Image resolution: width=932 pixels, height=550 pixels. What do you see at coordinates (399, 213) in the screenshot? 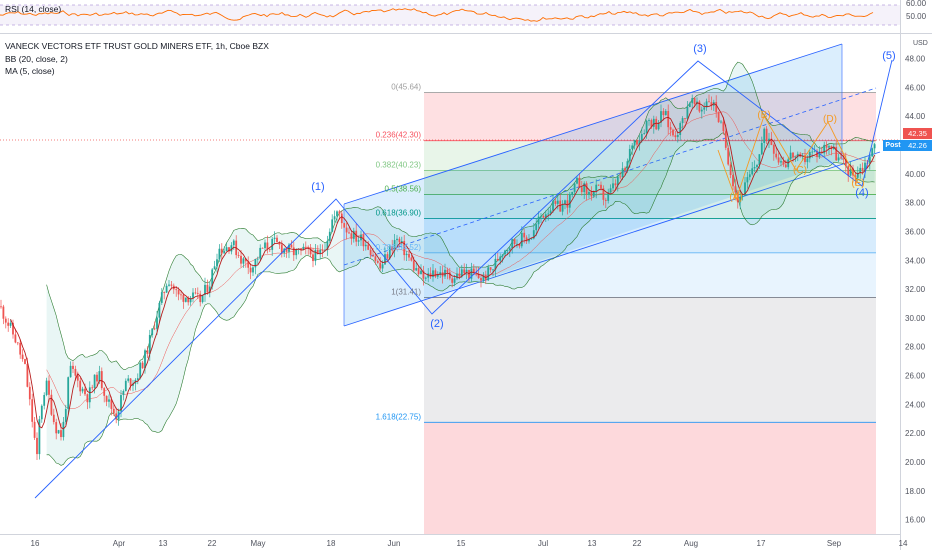
I see `fib-level-label: 0.618(36.90)` at bounding box center [399, 213].